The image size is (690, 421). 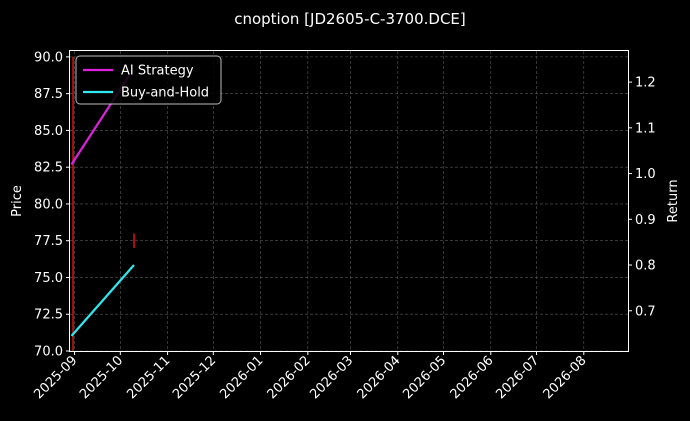 What do you see at coordinates (48, 315) in the screenshot?
I see `y-tick-label: 72.5` at bounding box center [48, 315].